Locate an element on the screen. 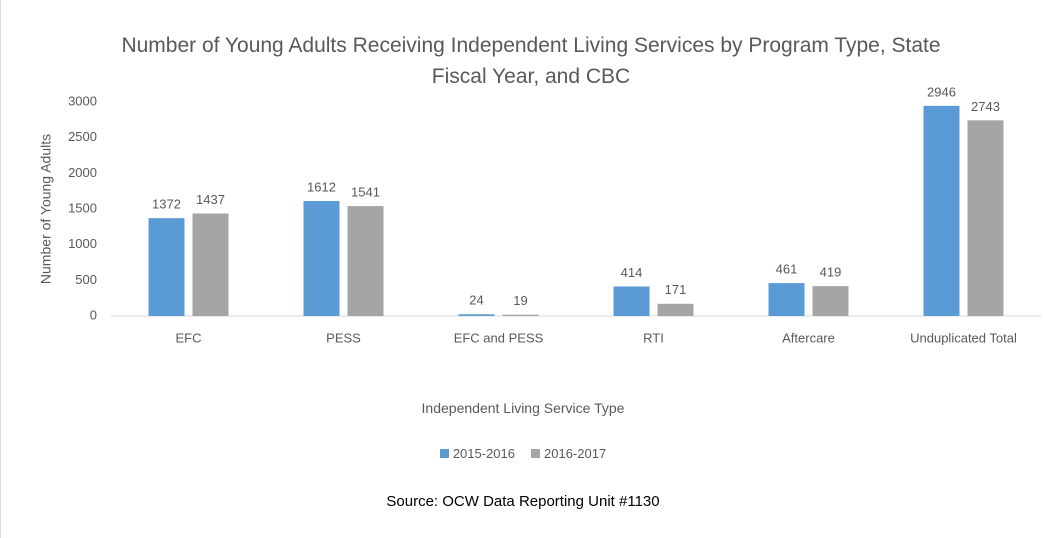  legend-item: 2015-2016 is located at coordinates (477, 453).